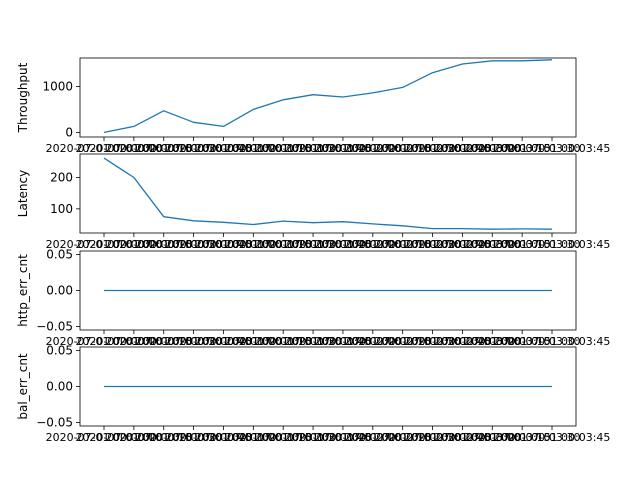  What do you see at coordinates (23, 290) in the screenshot?
I see `y-axis-label: http_err_cnt` at bounding box center [23, 290].